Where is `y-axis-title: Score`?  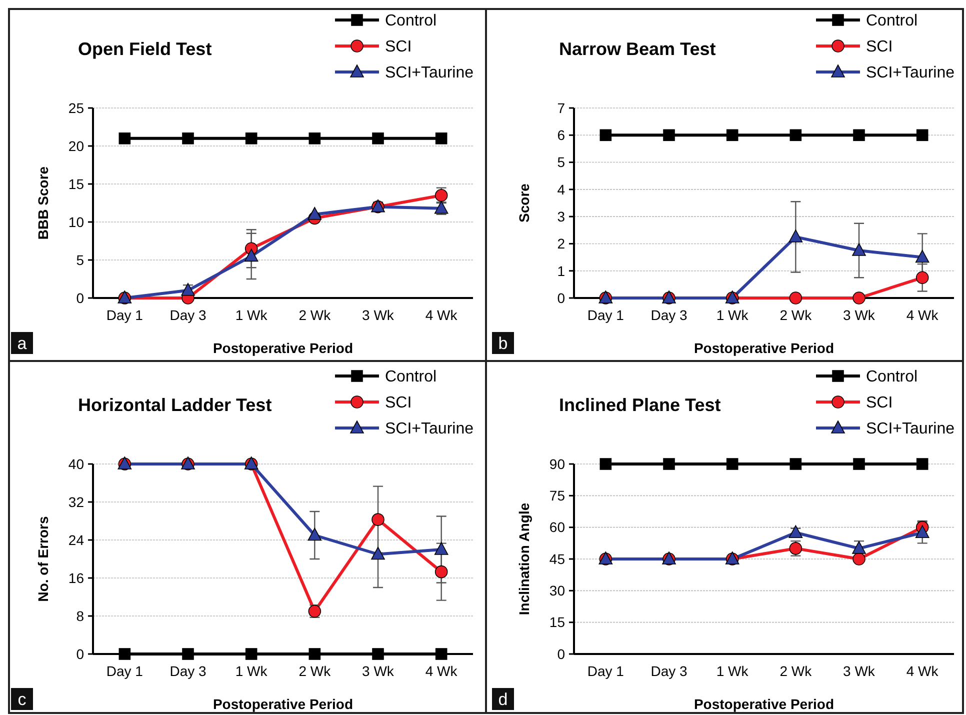
y-axis-title: Score is located at coordinates (524, 202).